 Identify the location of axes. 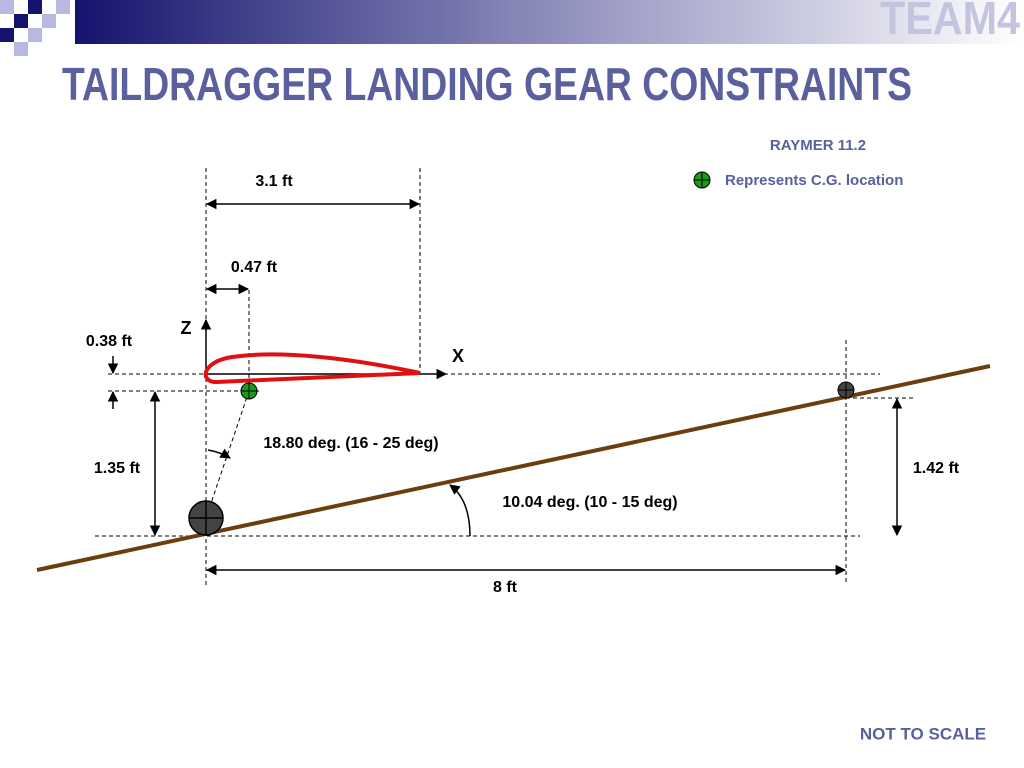
(324, 349).